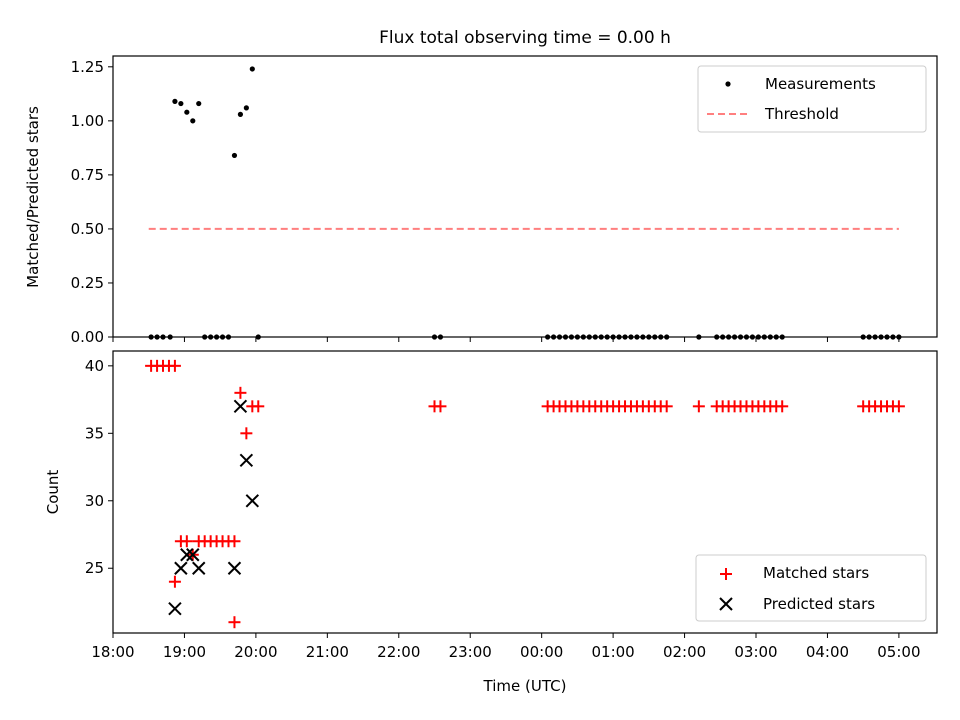 This screenshot has width=960, height=720. What do you see at coordinates (684, 652) in the screenshot?
I see `x-tick-label: 02:00` at bounding box center [684, 652].